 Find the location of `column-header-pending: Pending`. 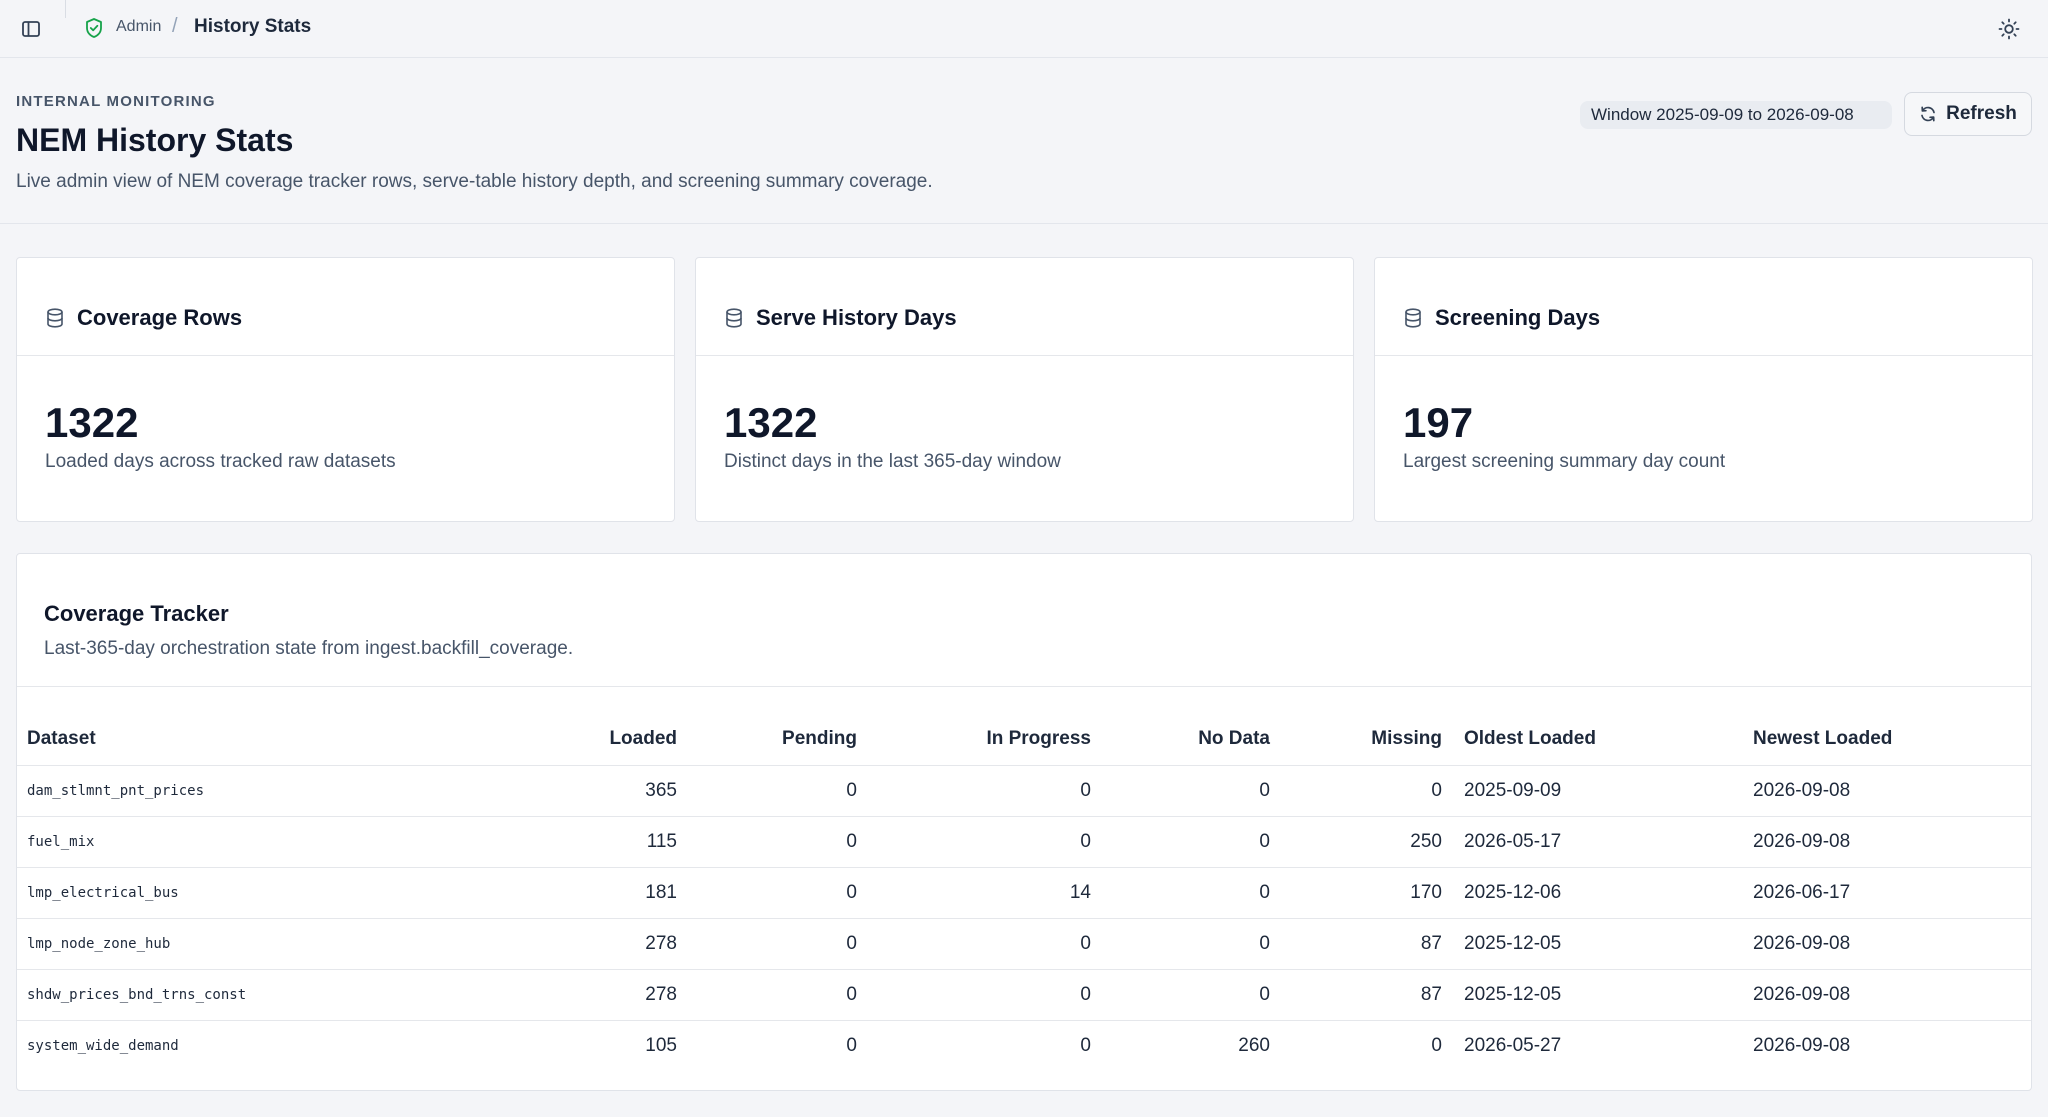

column-header-pending: Pending is located at coordinates (767, 726).